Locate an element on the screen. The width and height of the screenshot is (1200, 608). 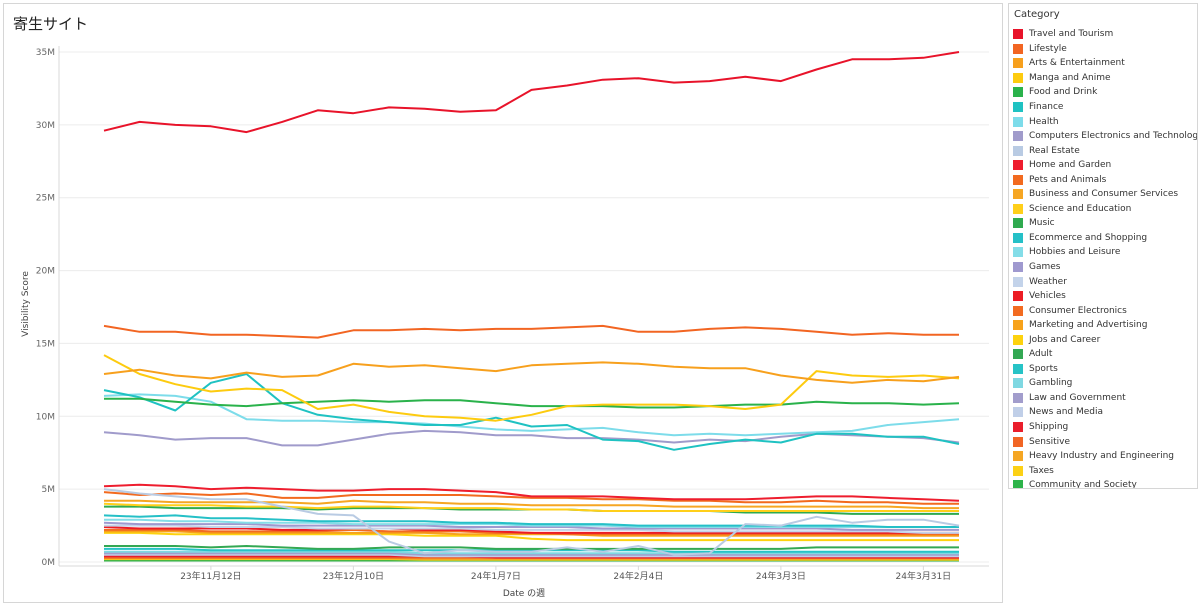
legend-label: Pets and Animals is located at coordinates (1068, 179).